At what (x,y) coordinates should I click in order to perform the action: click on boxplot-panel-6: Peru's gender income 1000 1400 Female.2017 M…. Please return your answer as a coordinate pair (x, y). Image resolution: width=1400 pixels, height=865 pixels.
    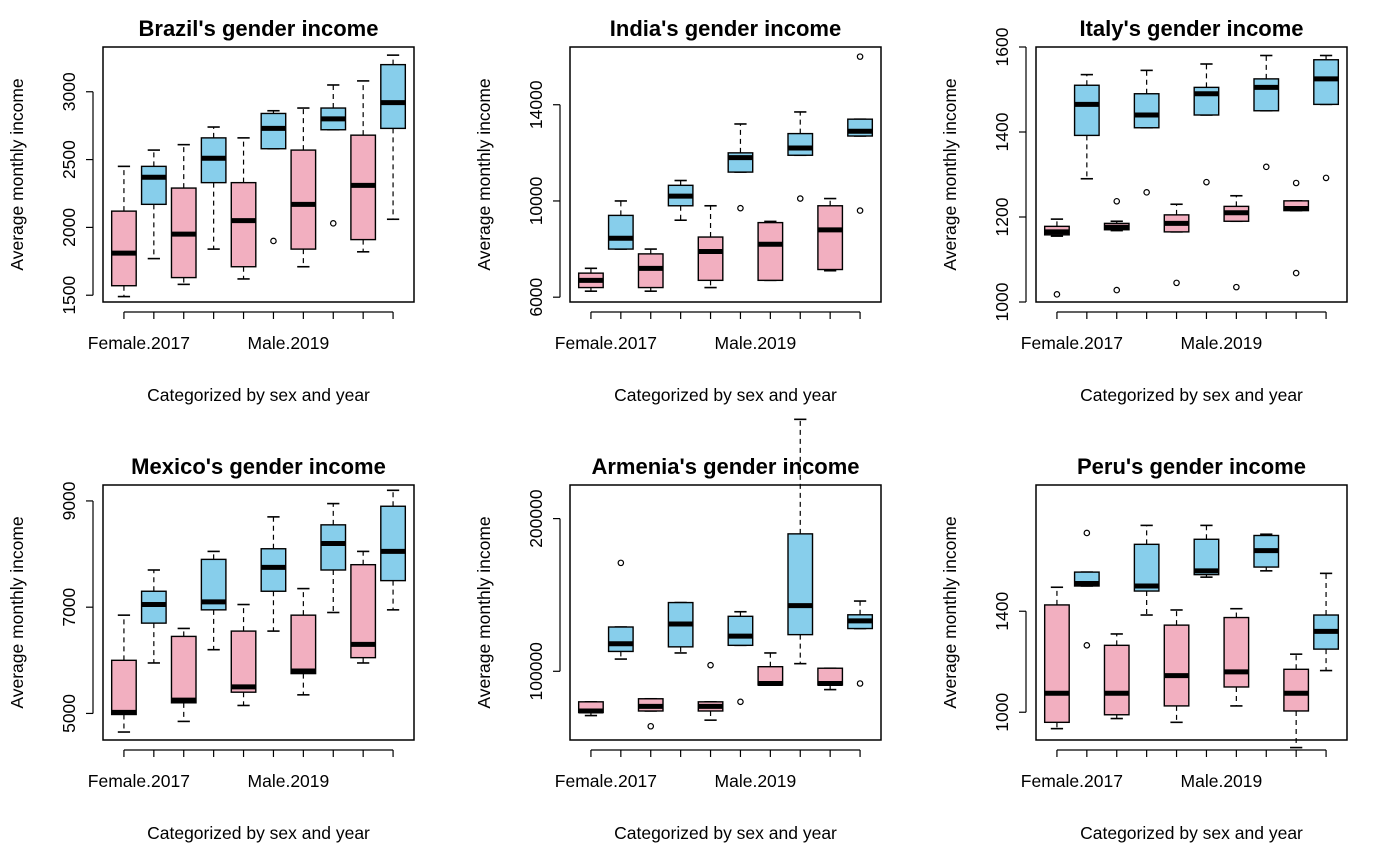
    Looking at the image, I should click on (1144, 648).